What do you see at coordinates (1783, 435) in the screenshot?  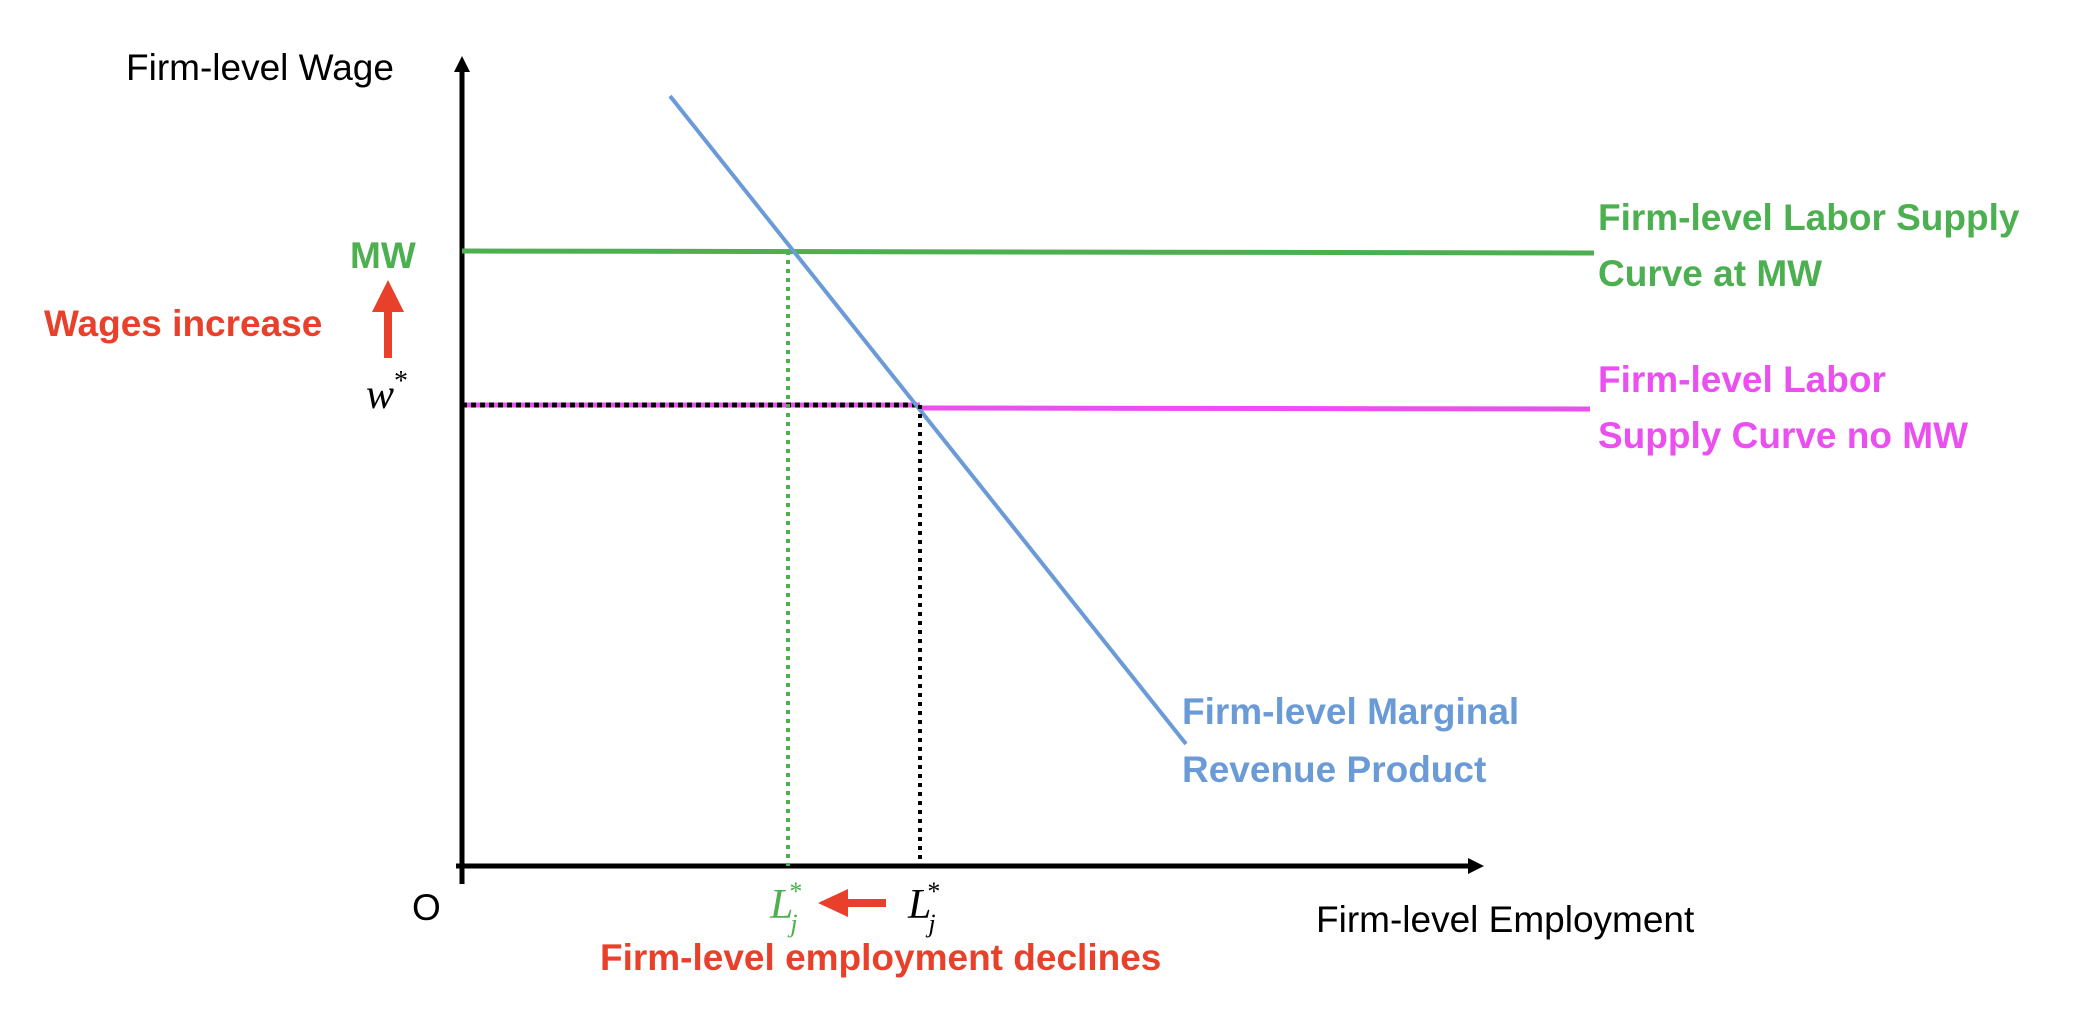 I see `supply-nomw-label-line2: Supply Curve no MW` at bounding box center [1783, 435].